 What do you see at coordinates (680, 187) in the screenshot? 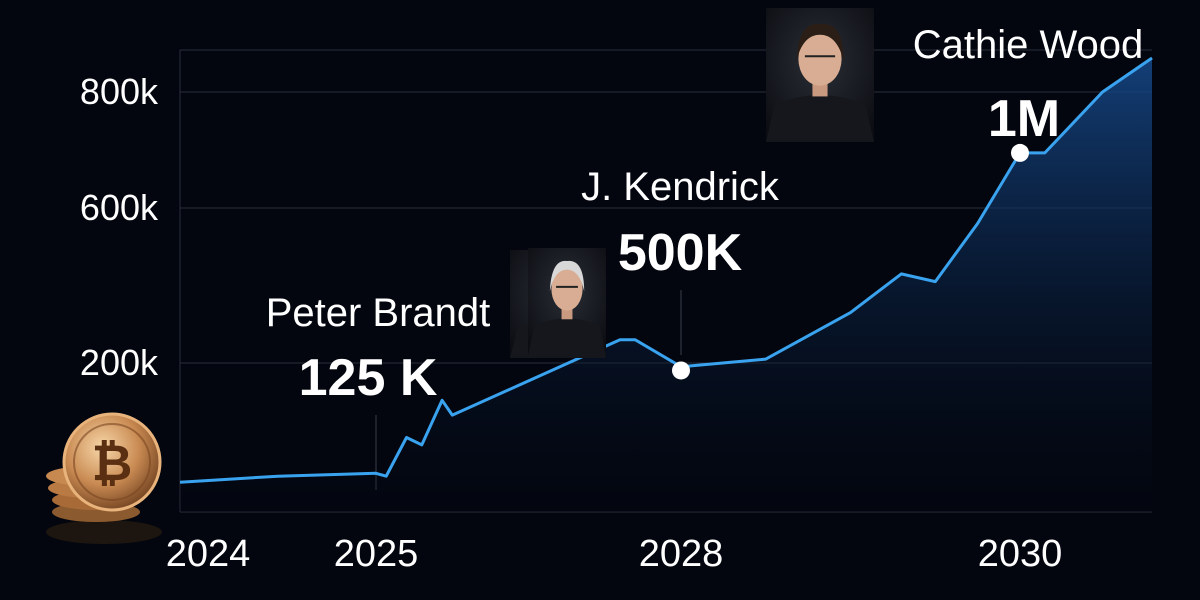
I see `annotation-name: J. Kendrick` at bounding box center [680, 187].